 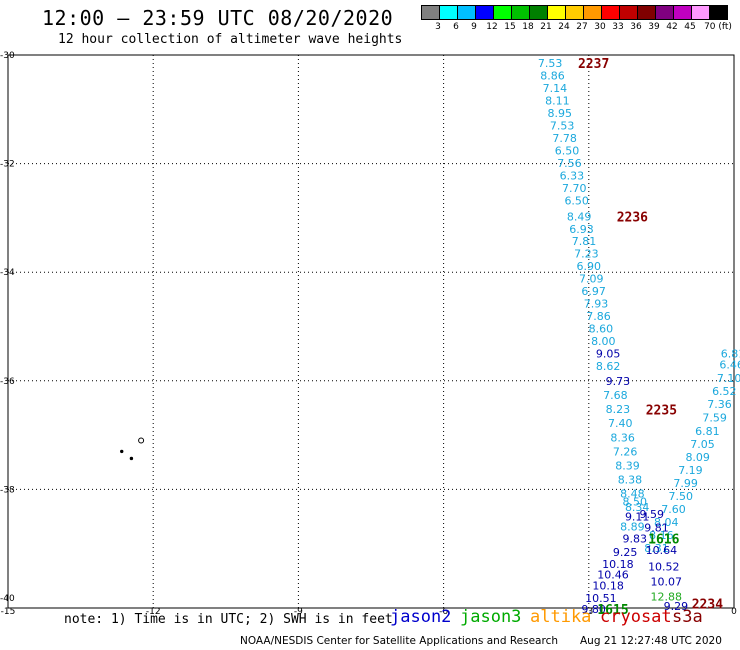 I want to click on pass-time-label: 1616, so click(x=663, y=539).